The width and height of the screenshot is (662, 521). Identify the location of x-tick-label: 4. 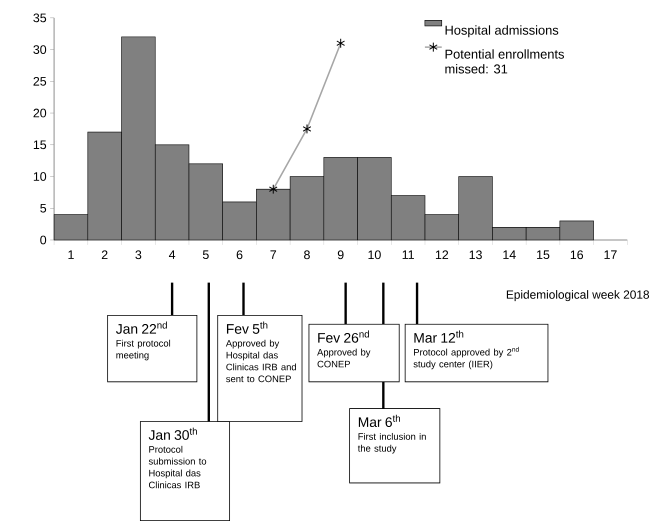
(172, 255).